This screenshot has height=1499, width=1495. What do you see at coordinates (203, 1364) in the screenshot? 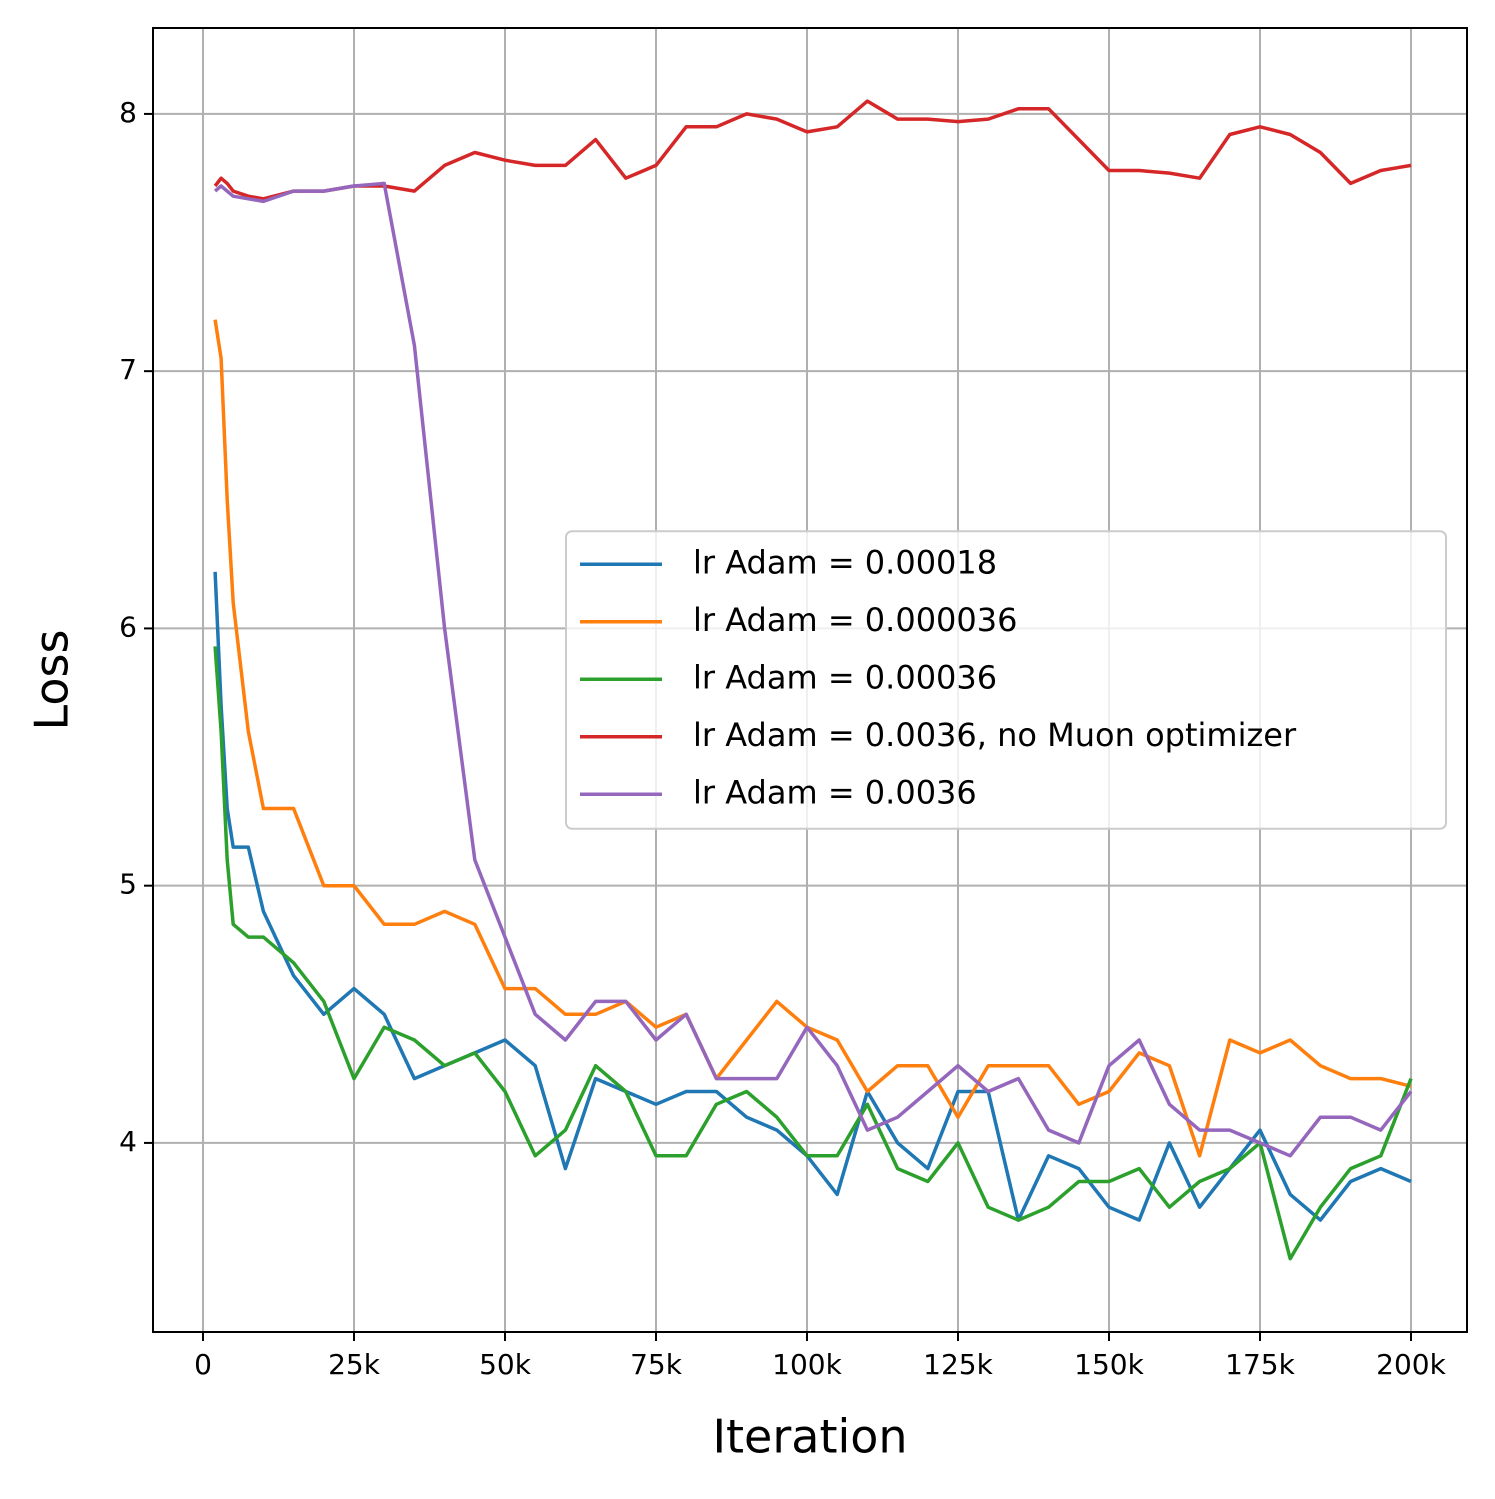
I see `x-tick-label: 0` at bounding box center [203, 1364].